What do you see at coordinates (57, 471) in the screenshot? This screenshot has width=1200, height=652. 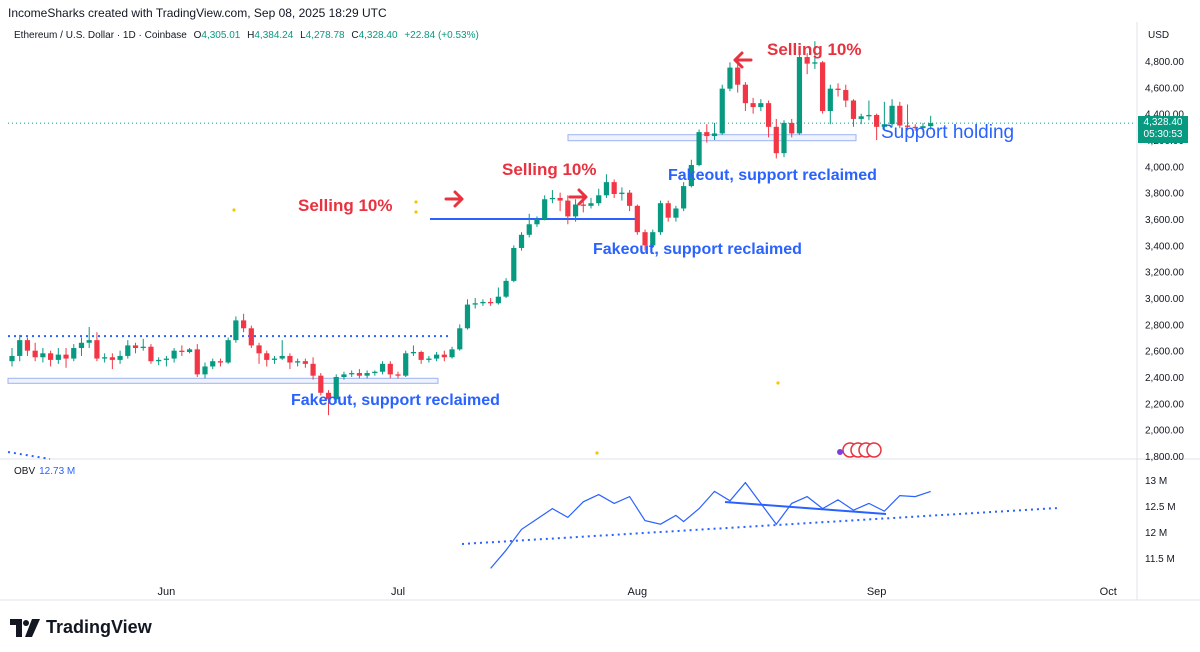 I see `obv-value: 12.73 M` at bounding box center [57, 471].